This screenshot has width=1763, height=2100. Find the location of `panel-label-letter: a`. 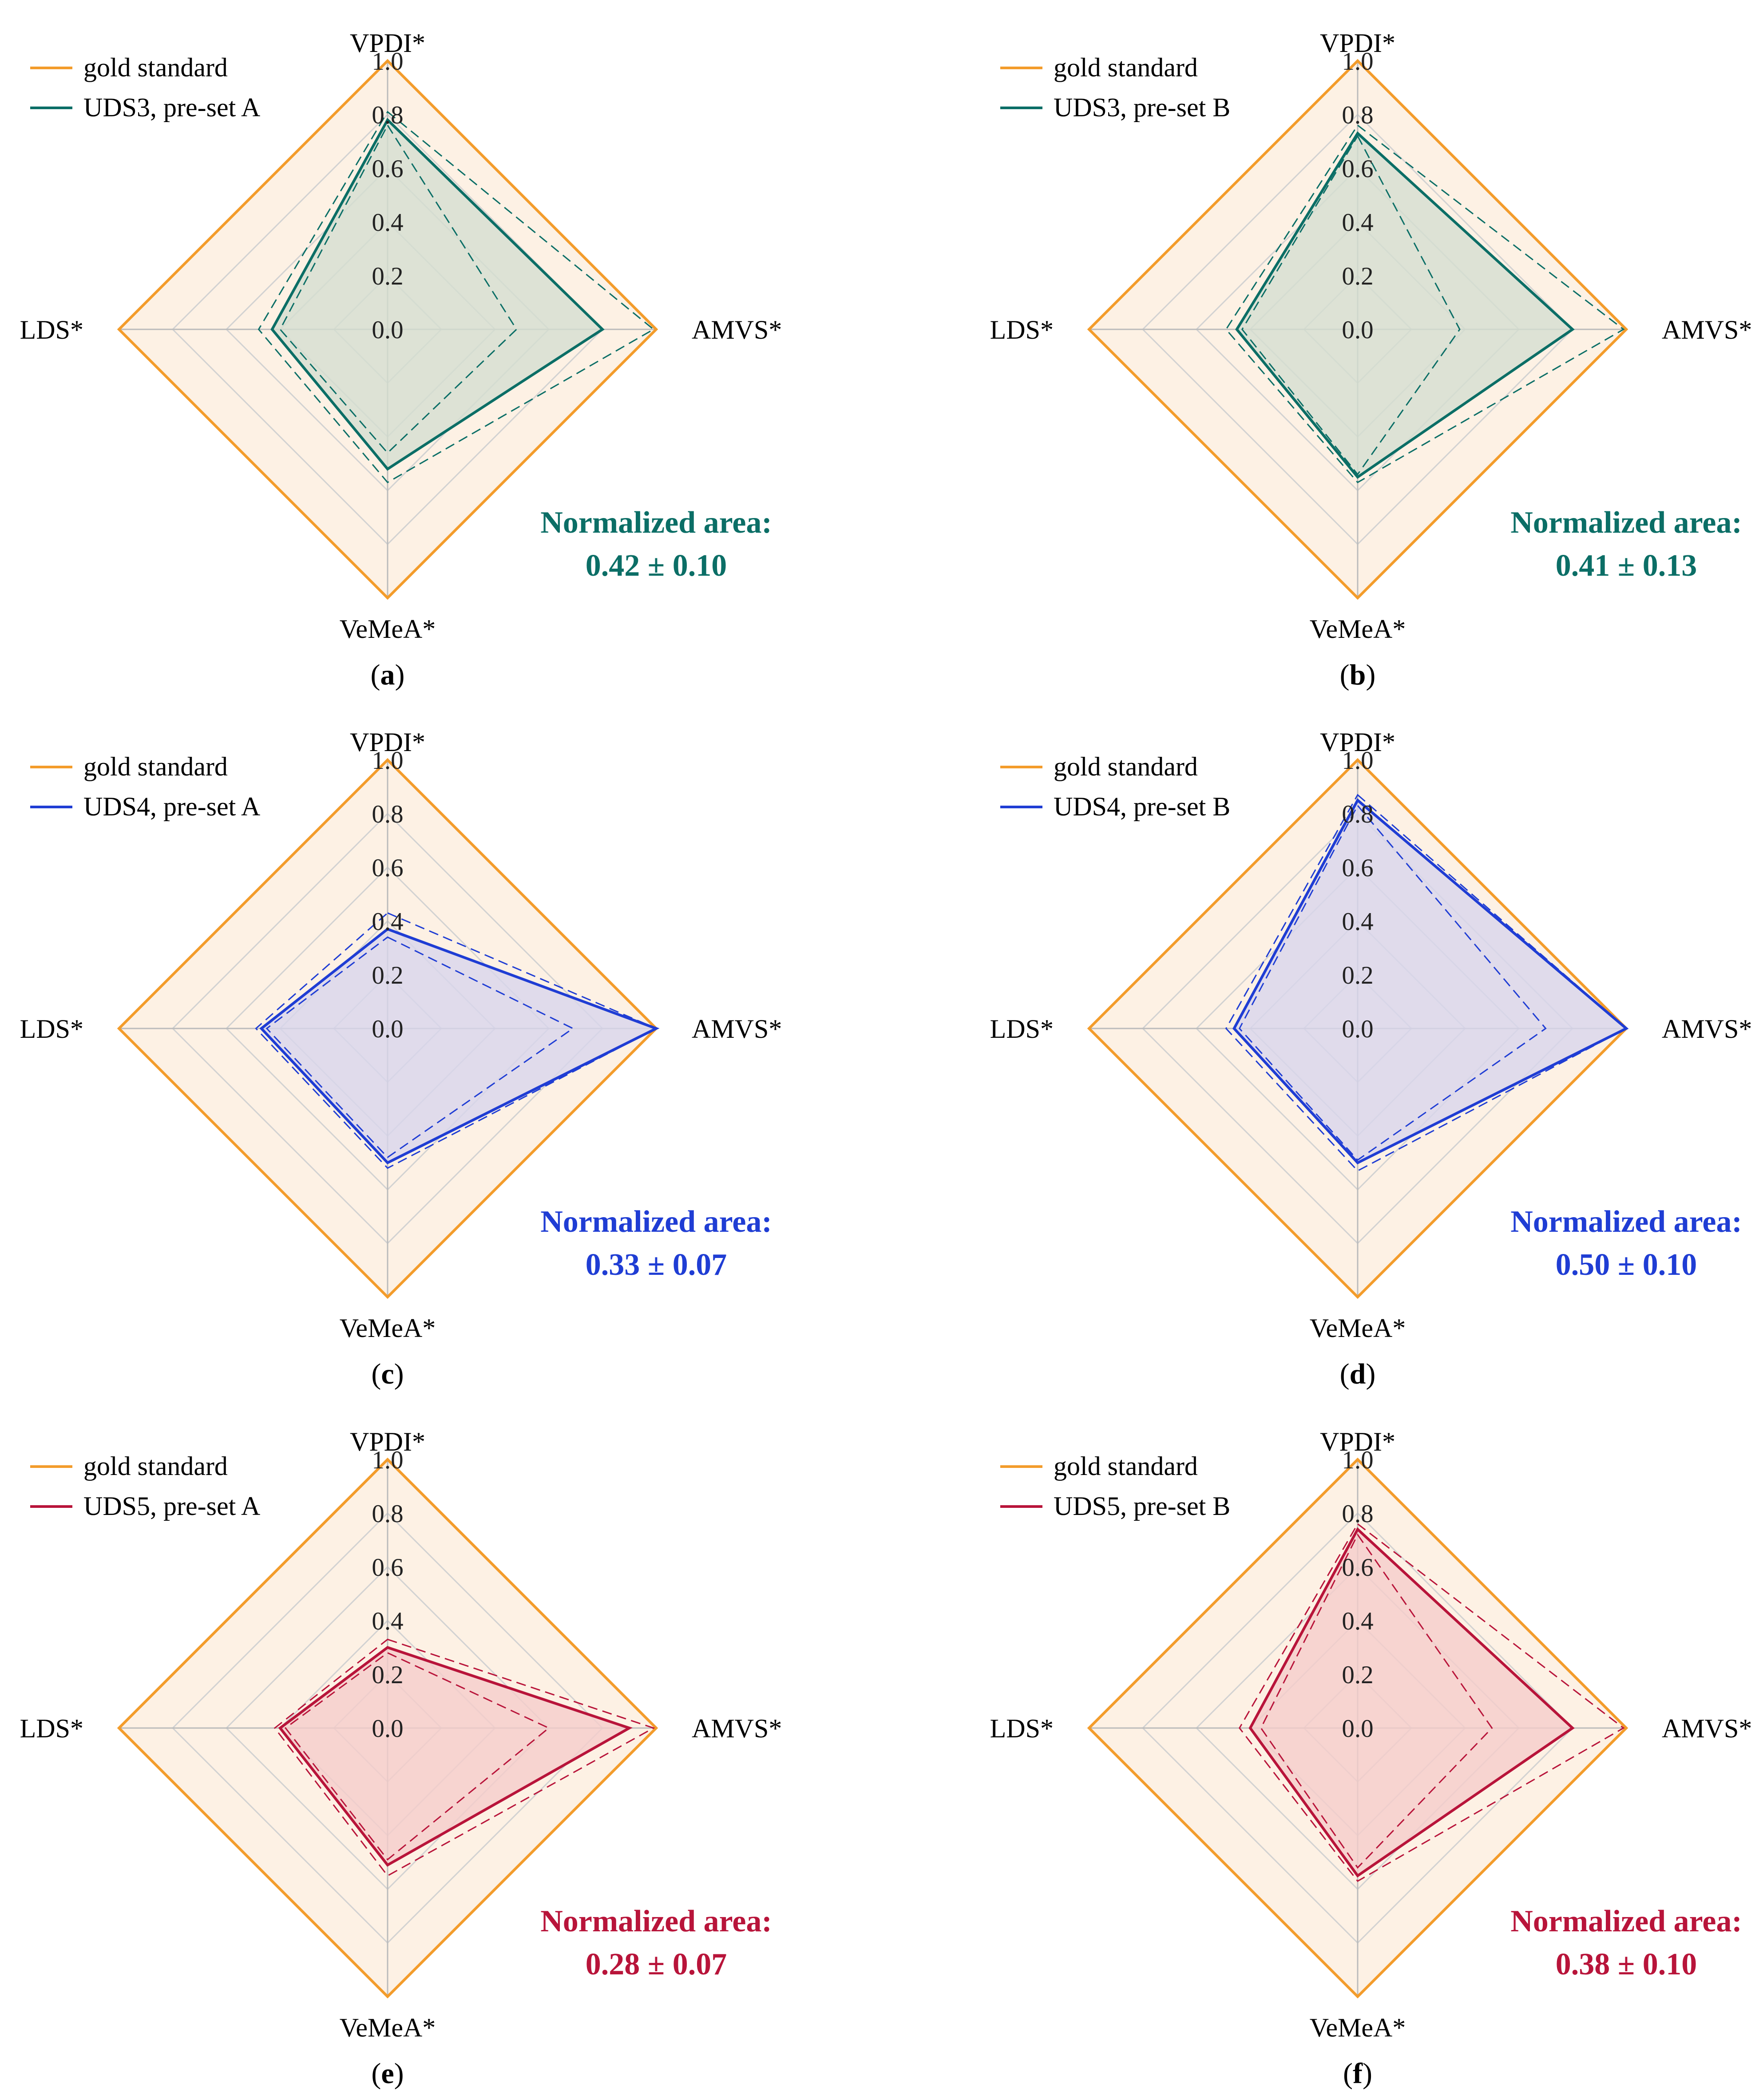

panel-label-letter: a is located at coordinates (388, 675).